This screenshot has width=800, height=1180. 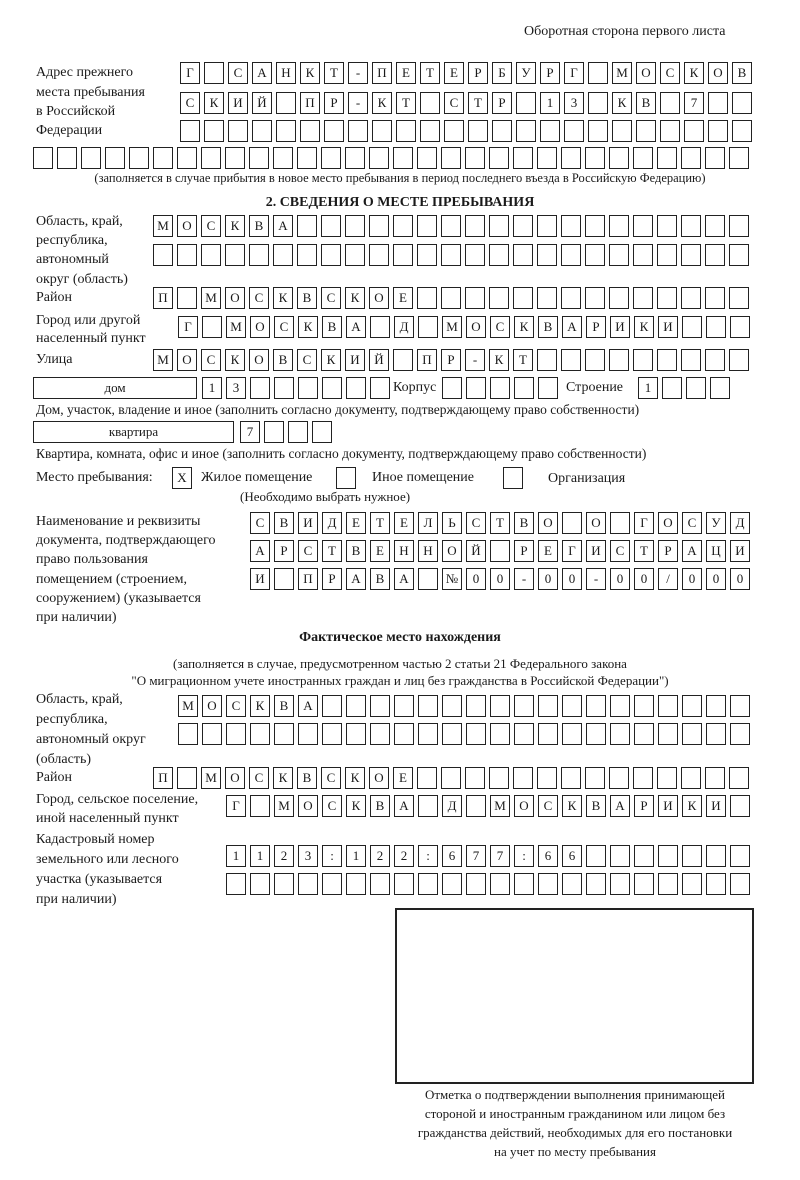 I want to click on char-cell: У, so click(x=716, y=523).